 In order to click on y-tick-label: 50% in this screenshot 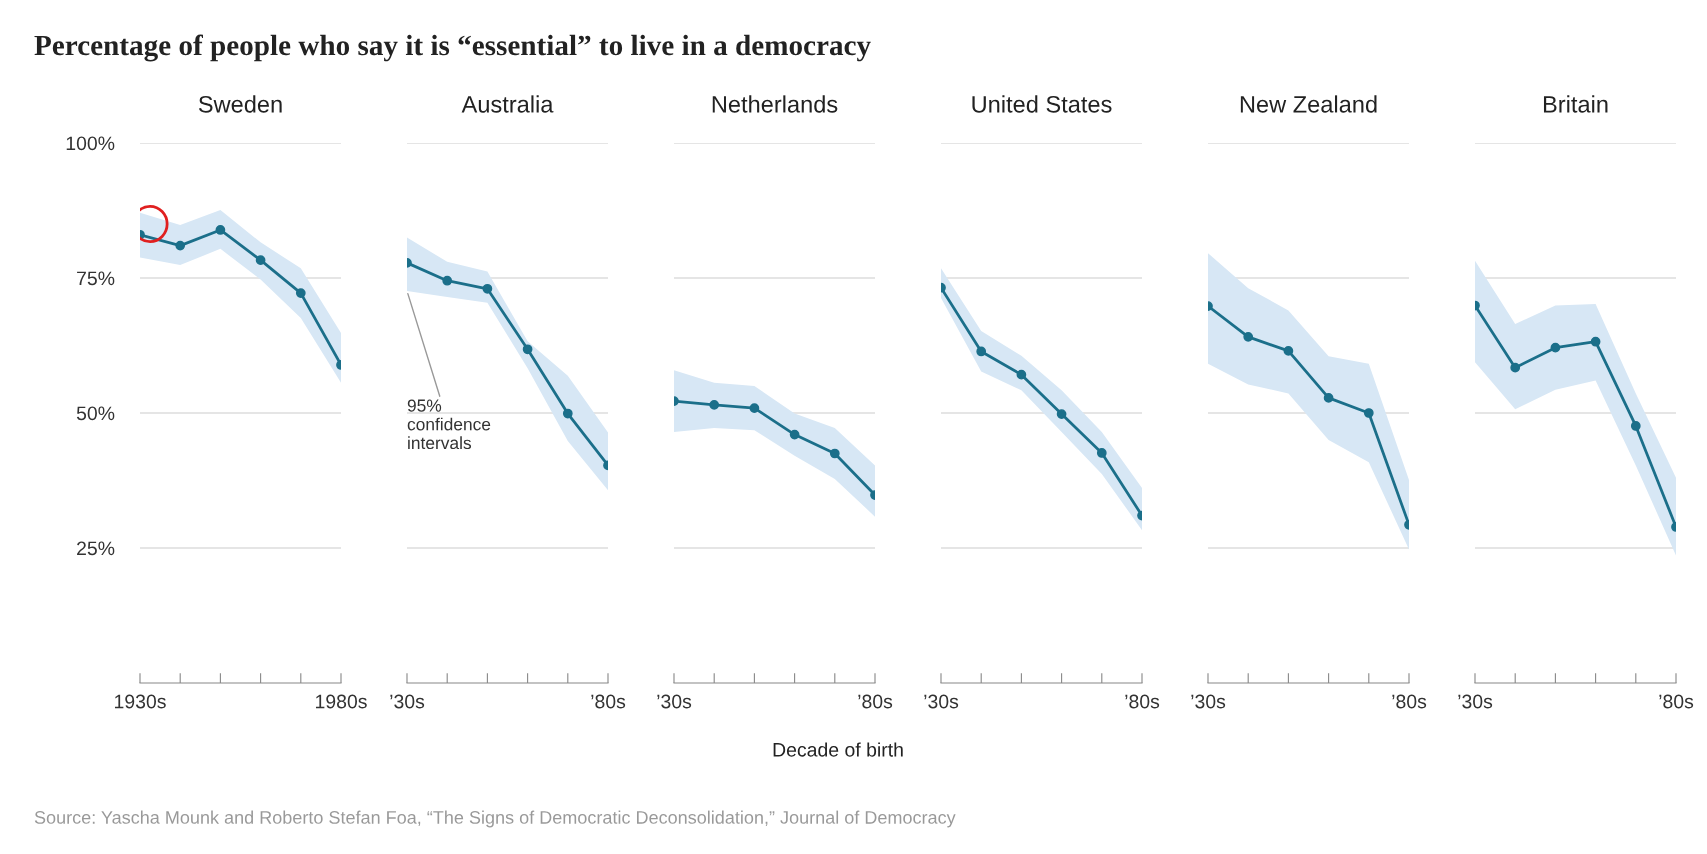, I will do `click(95, 413)`.